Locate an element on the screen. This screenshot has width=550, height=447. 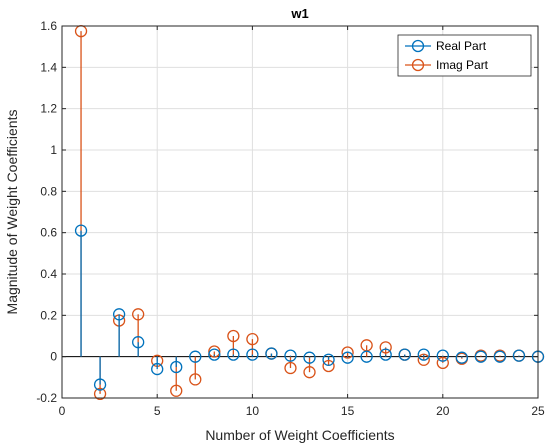
x-axis-label: Number of Weight Coefficients is located at coordinates (299, 435).